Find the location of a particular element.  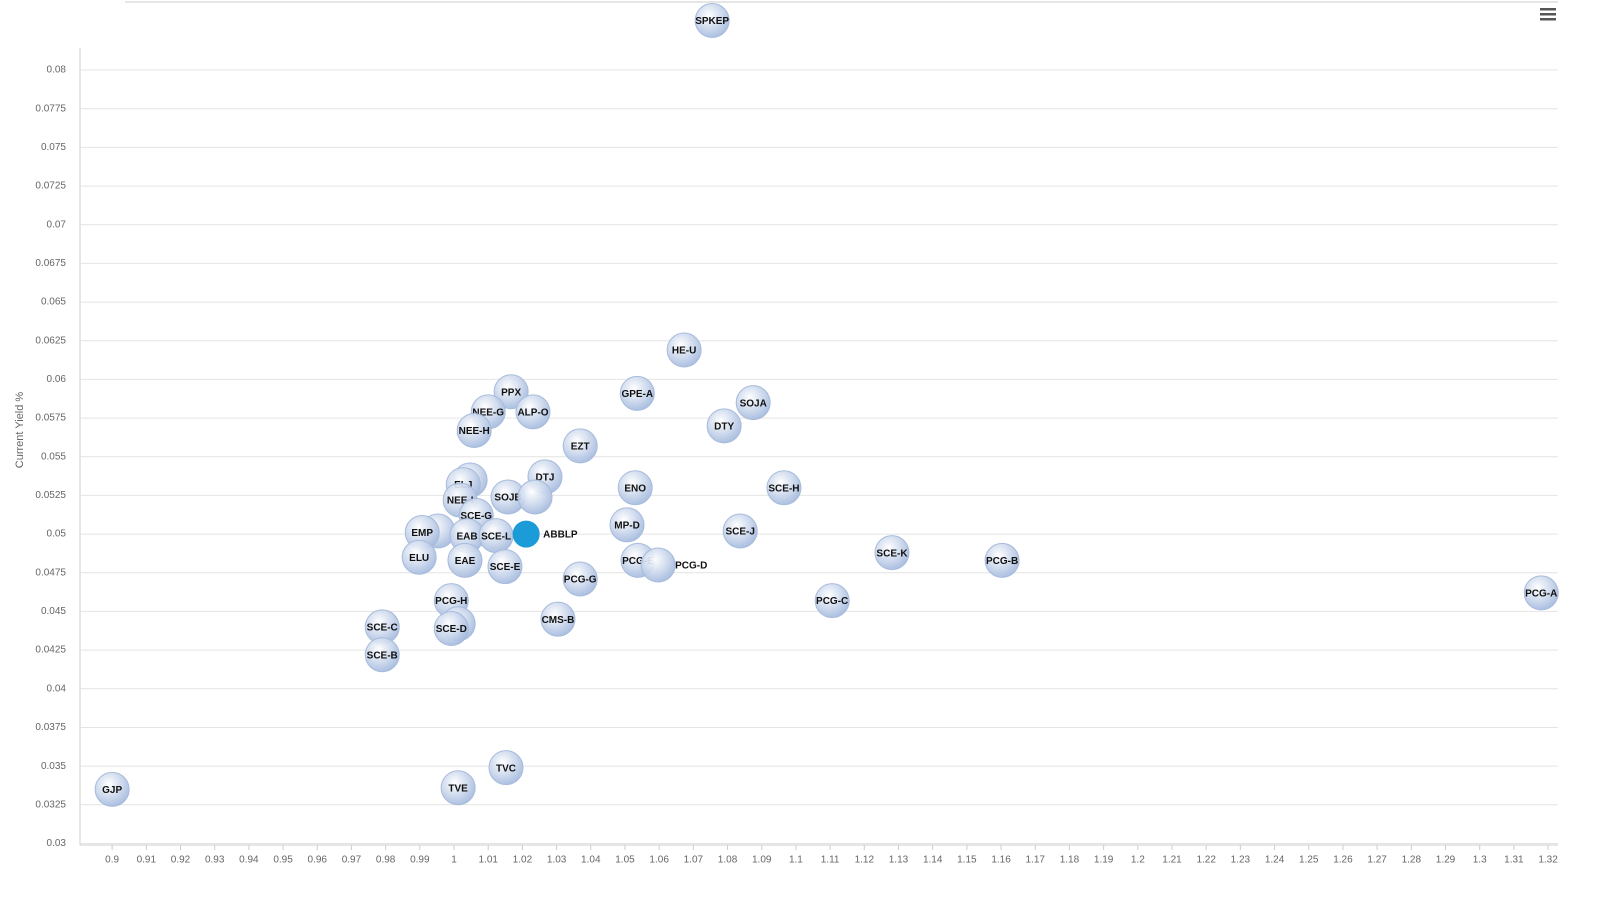

point-label: EMP is located at coordinates (422, 533).